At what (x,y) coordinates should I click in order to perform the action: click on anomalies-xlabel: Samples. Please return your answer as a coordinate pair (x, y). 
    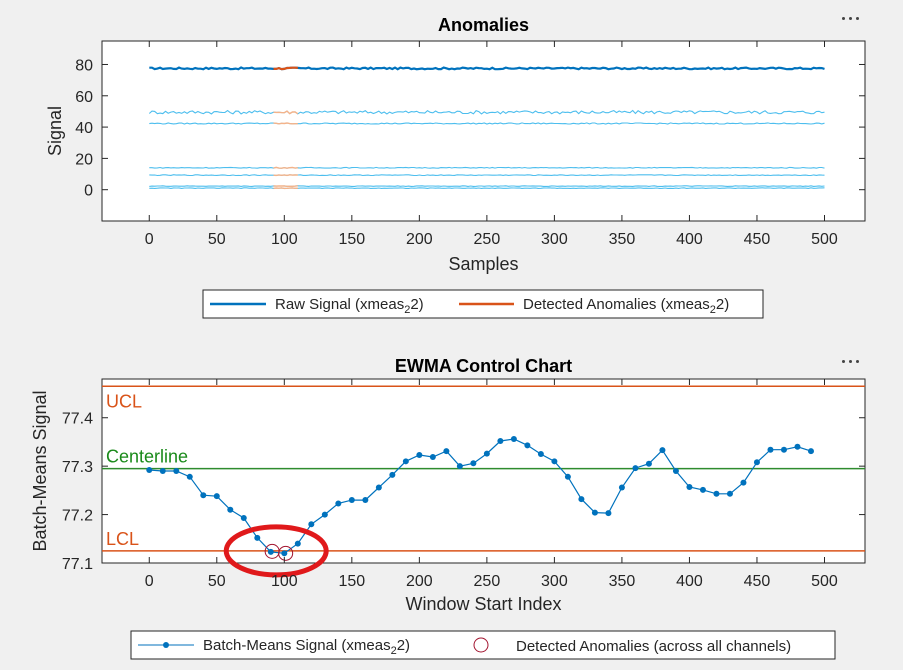
    Looking at the image, I should click on (483, 264).